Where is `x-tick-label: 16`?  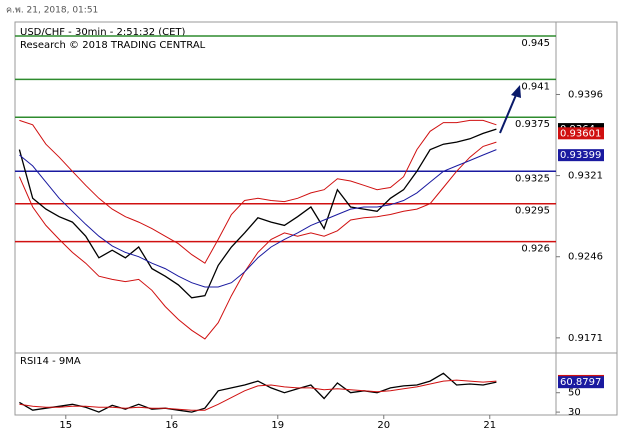 x-tick-label: 16 is located at coordinates (171, 425).